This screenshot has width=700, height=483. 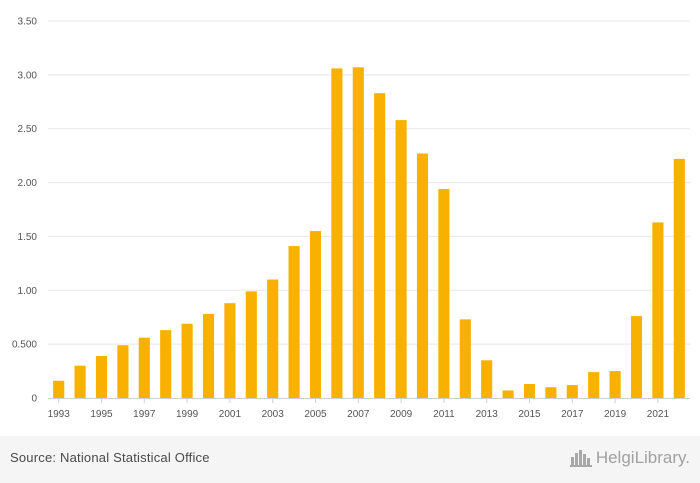 I want to click on bar-2008, so click(x=380, y=245).